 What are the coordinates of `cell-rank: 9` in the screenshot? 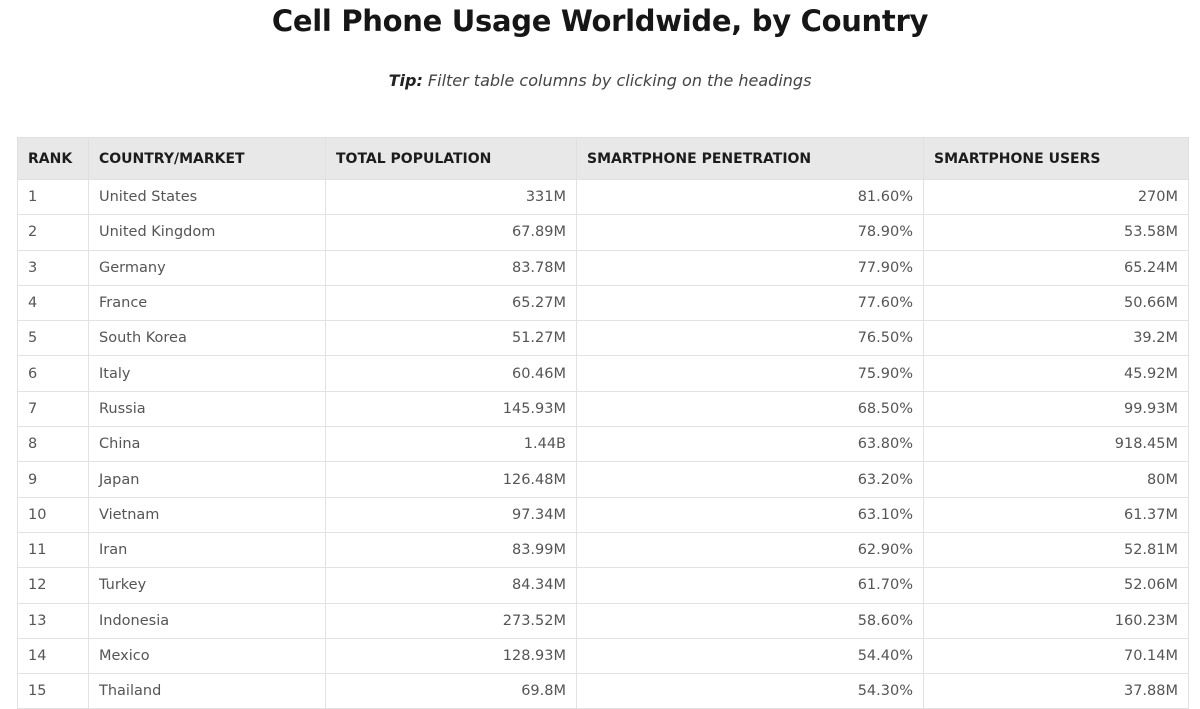 It's located at (53, 479).